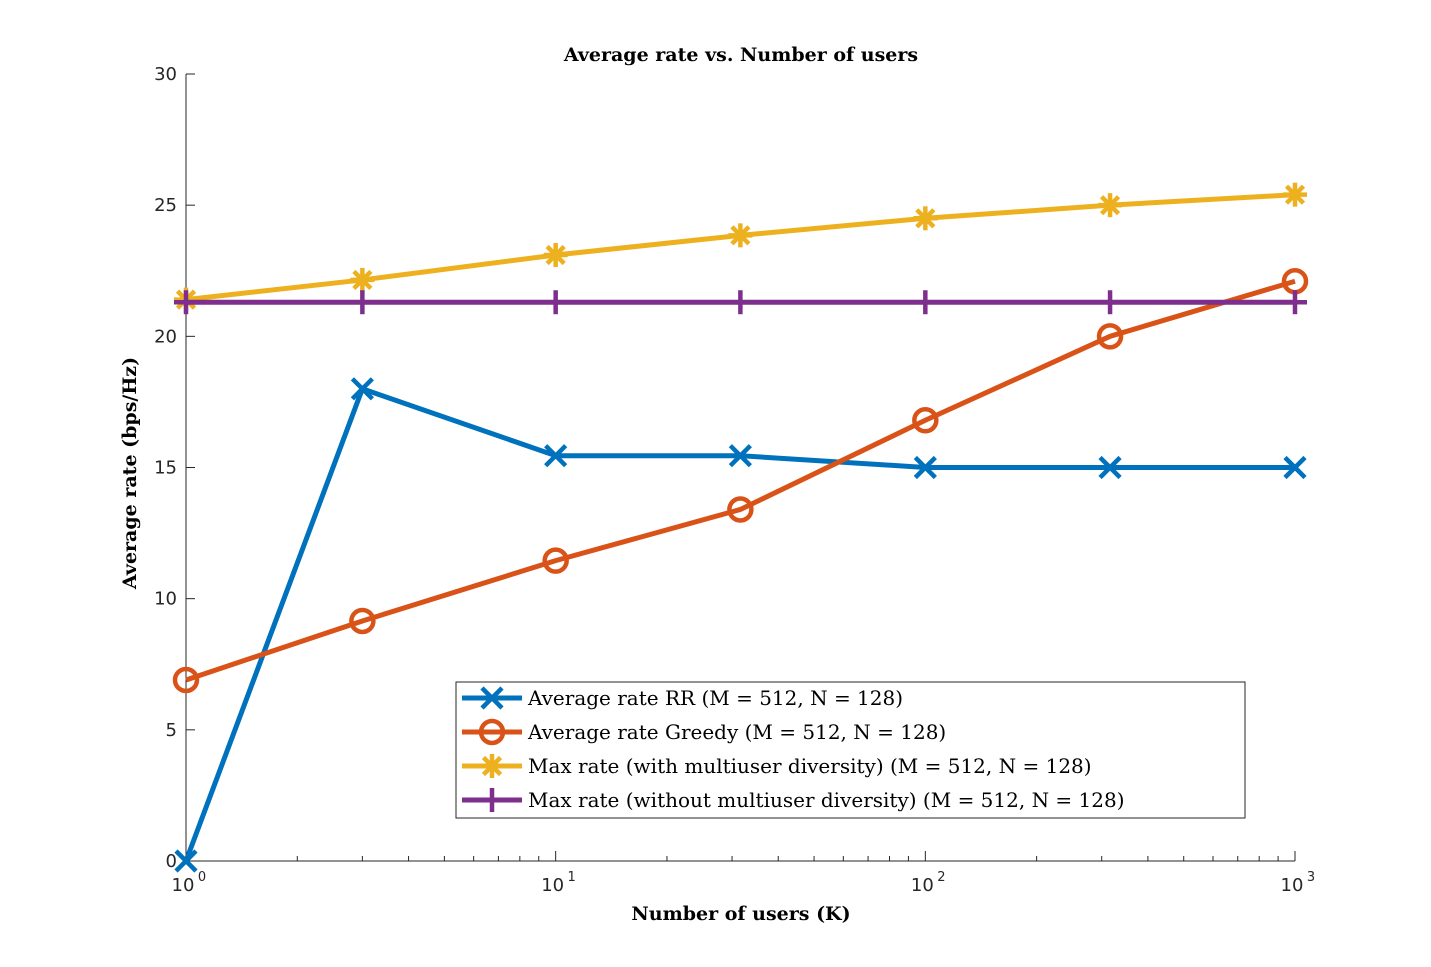  I want to click on y-tick-label: 30, so click(165, 74).